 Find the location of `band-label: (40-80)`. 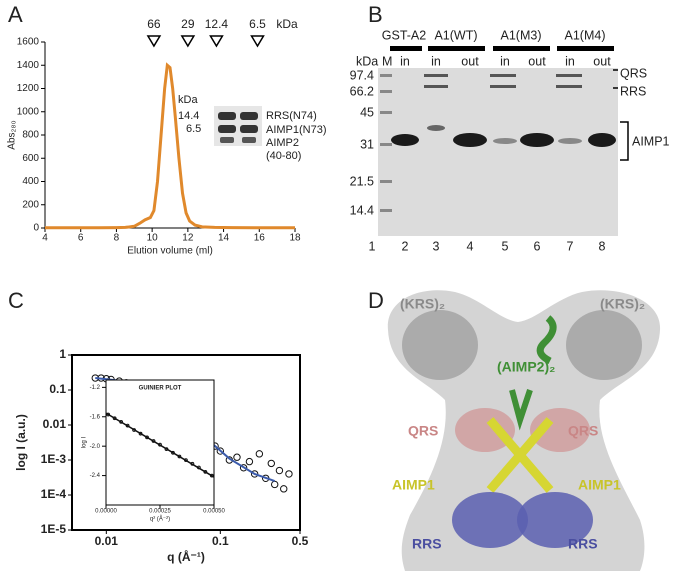

band-label: (40-80) is located at coordinates (283, 156).